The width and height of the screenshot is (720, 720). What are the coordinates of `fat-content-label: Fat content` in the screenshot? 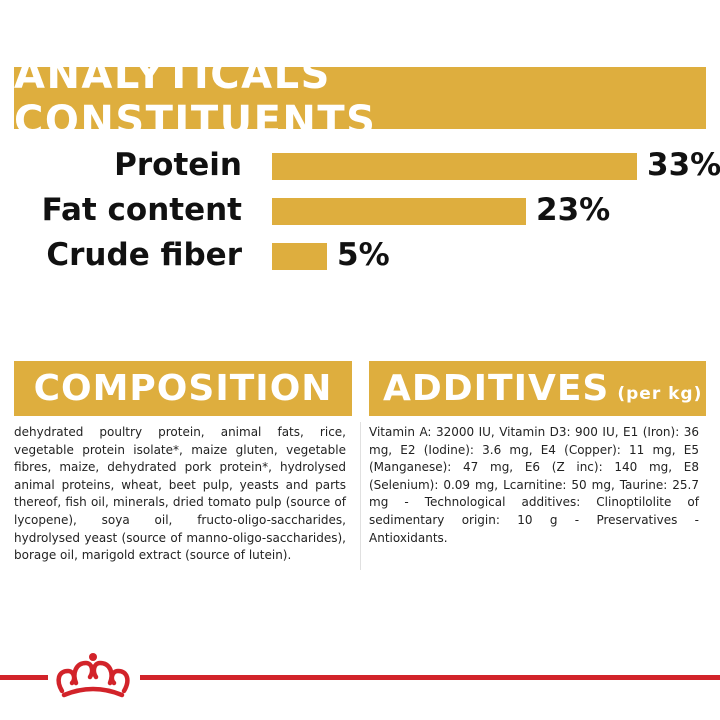 It's located at (141, 210).